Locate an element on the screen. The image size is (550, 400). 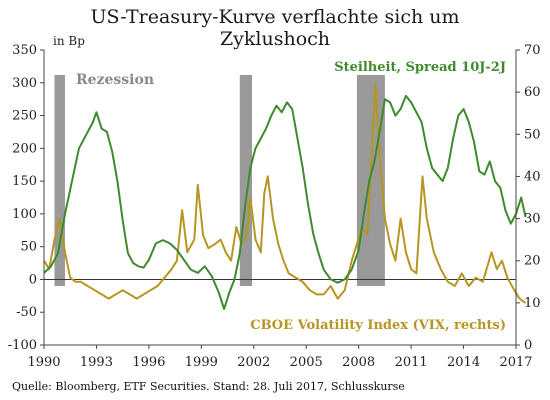
right-tick-label: 10 is located at coordinates (532, 303).